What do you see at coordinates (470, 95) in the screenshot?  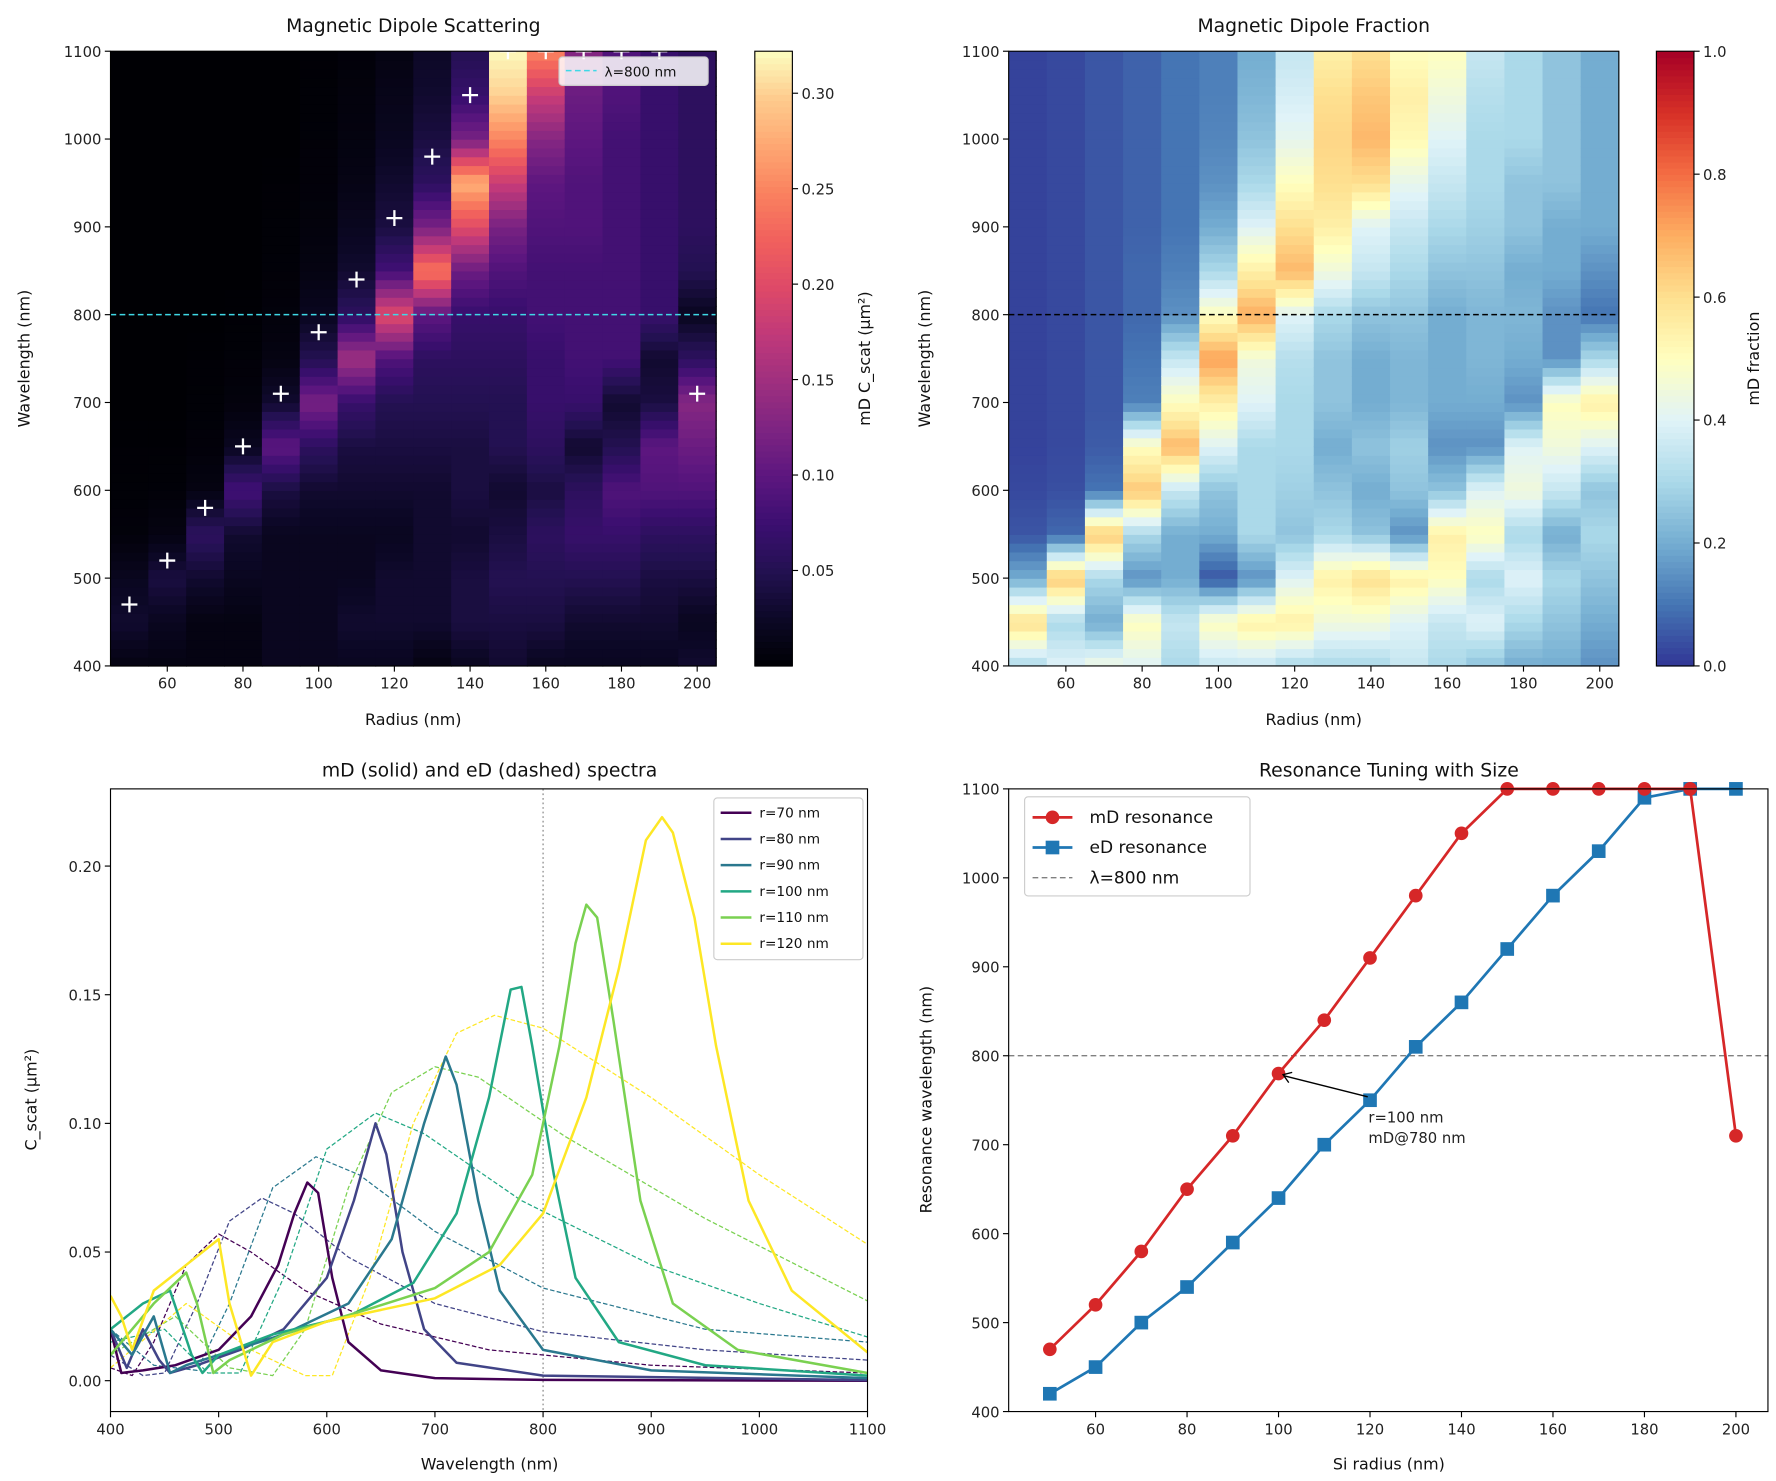 I see `peak-marker` at bounding box center [470, 95].